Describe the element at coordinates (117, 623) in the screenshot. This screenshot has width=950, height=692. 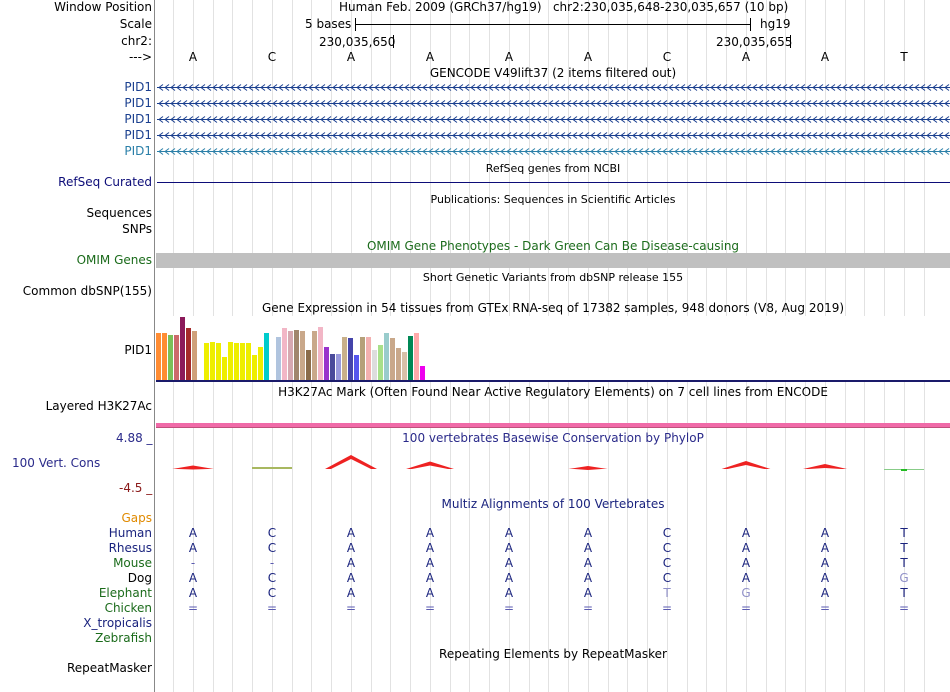
I see `multiz-species-label: X_tropicalis` at that location.